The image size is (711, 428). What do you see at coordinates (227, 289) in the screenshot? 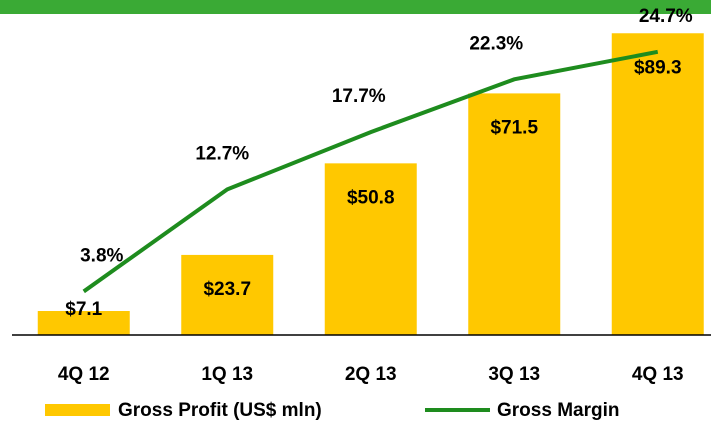
I see `bar-label: $23.7` at bounding box center [227, 289].